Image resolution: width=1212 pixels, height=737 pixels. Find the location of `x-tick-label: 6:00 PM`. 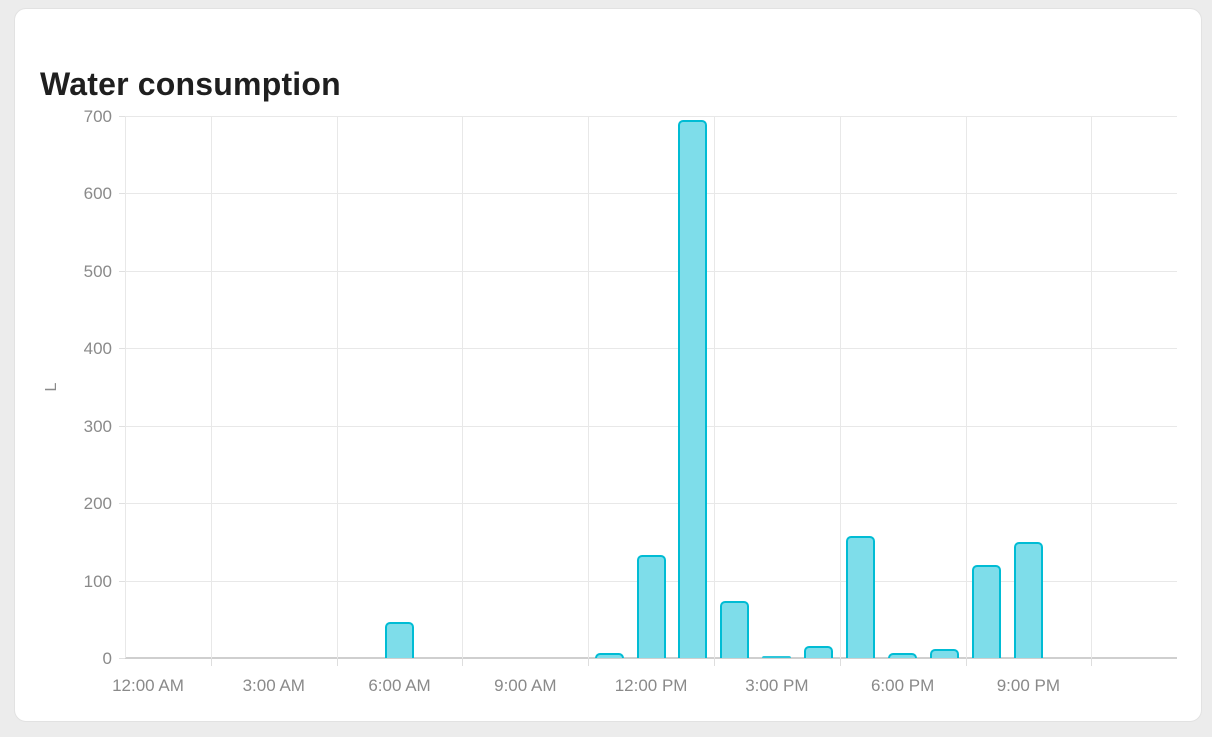

x-tick-label: 6:00 PM is located at coordinates (902, 685).